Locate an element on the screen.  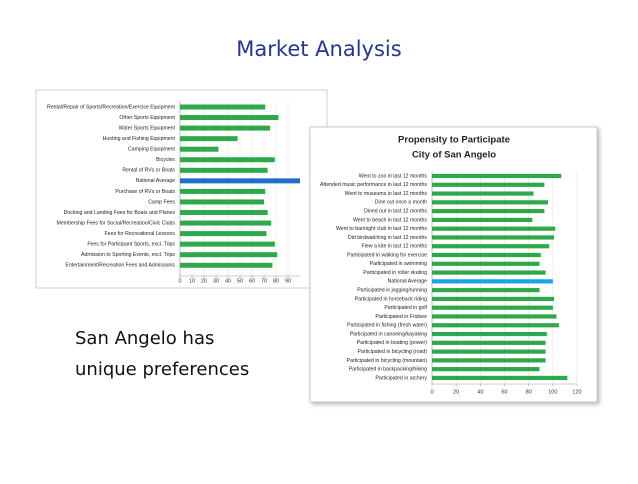
category-label: Participated in backpacking/hiking is located at coordinates (388, 370).